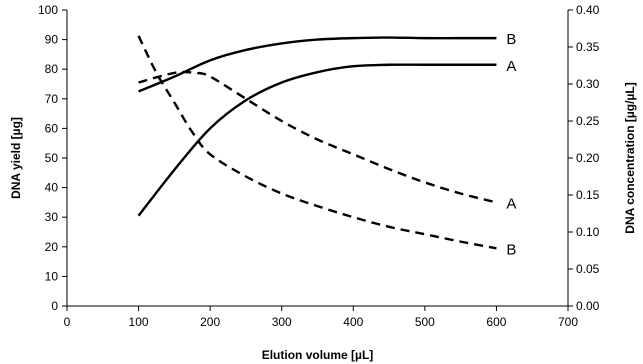 This screenshot has height=364, width=643. I want to click on series-label-concentration-b: B, so click(511, 249).